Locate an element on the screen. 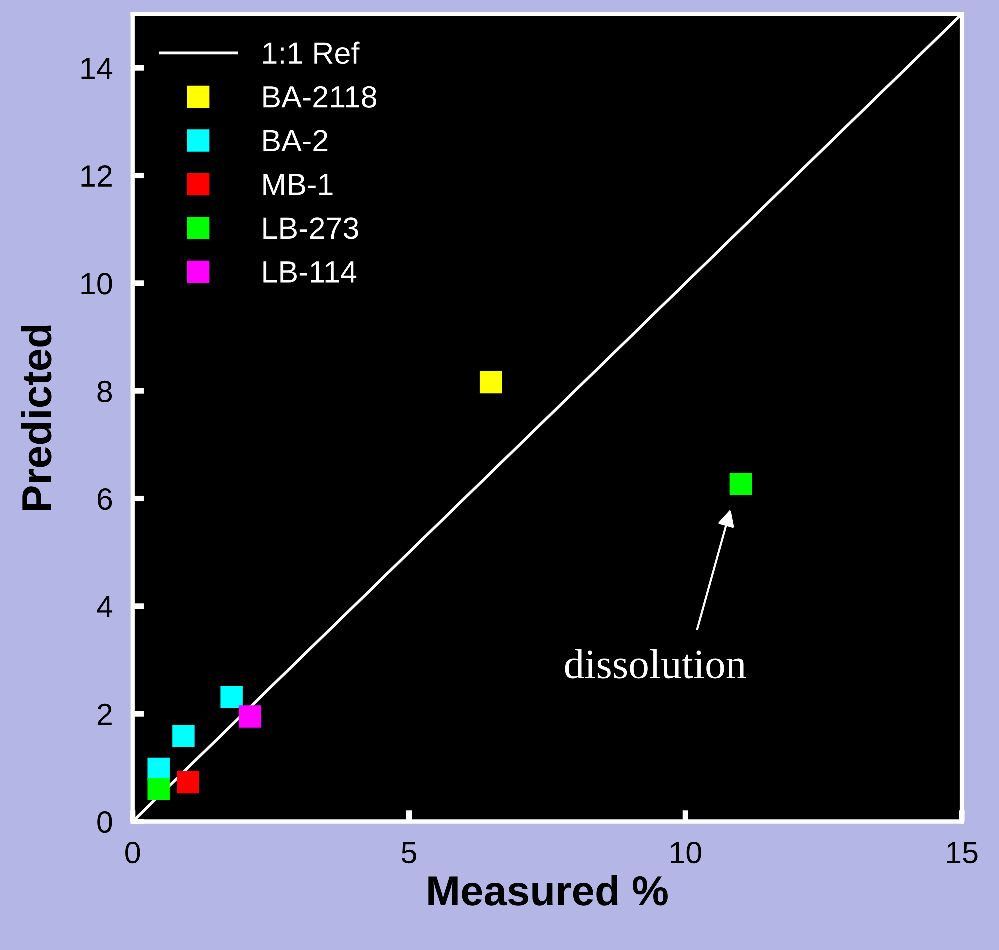 This screenshot has width=999, height=950. legend-label: LB-114 is located at coordinates (310, 272).